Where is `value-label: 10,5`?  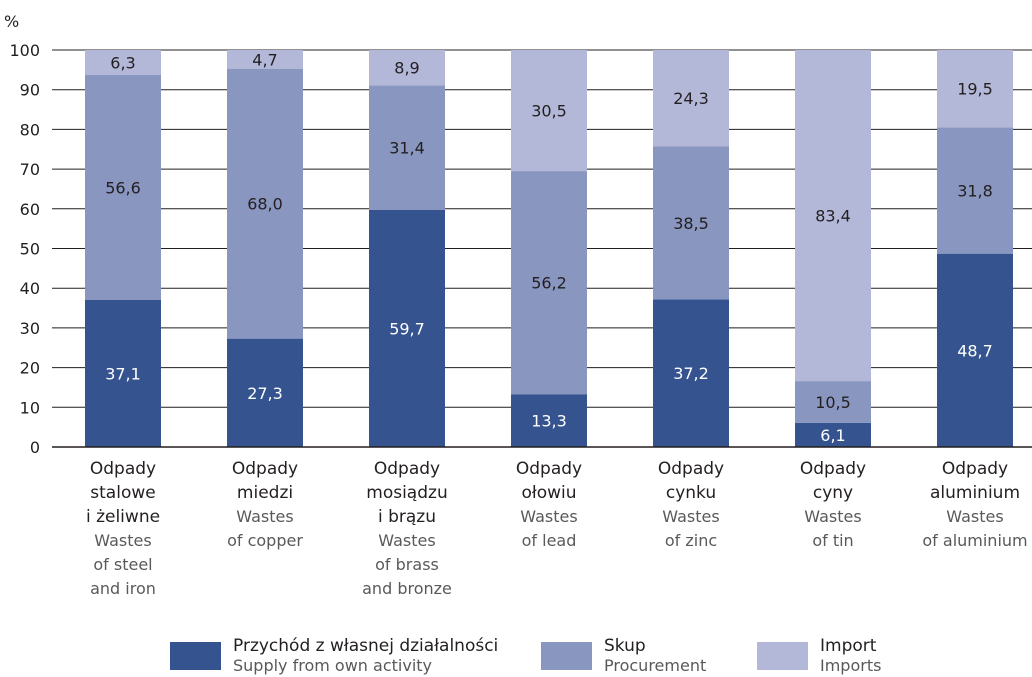
value-label: 10,5 is located at coordinates (833, 402).